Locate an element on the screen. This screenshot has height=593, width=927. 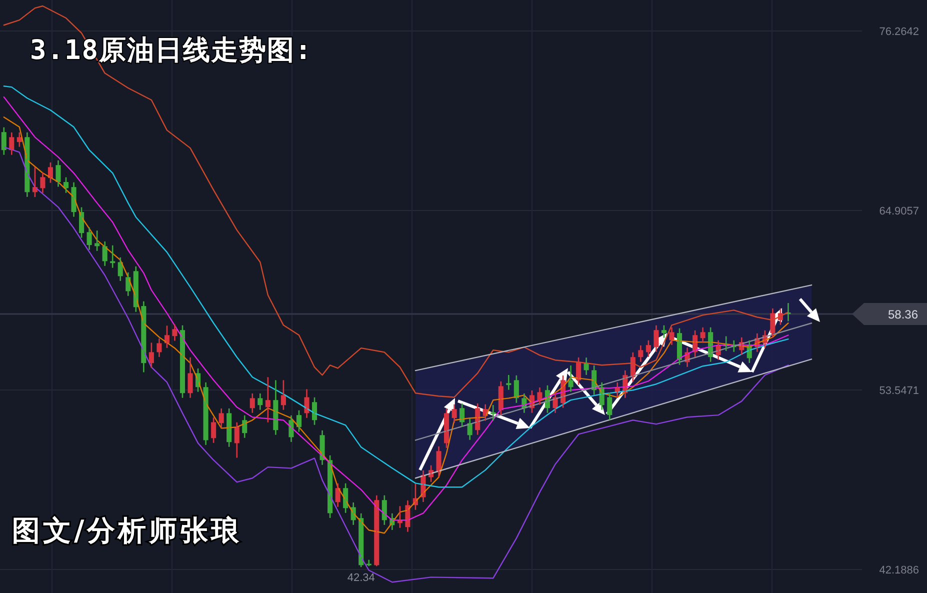
y-tick-label: 76.2642 is located at coordinates (899, 32).